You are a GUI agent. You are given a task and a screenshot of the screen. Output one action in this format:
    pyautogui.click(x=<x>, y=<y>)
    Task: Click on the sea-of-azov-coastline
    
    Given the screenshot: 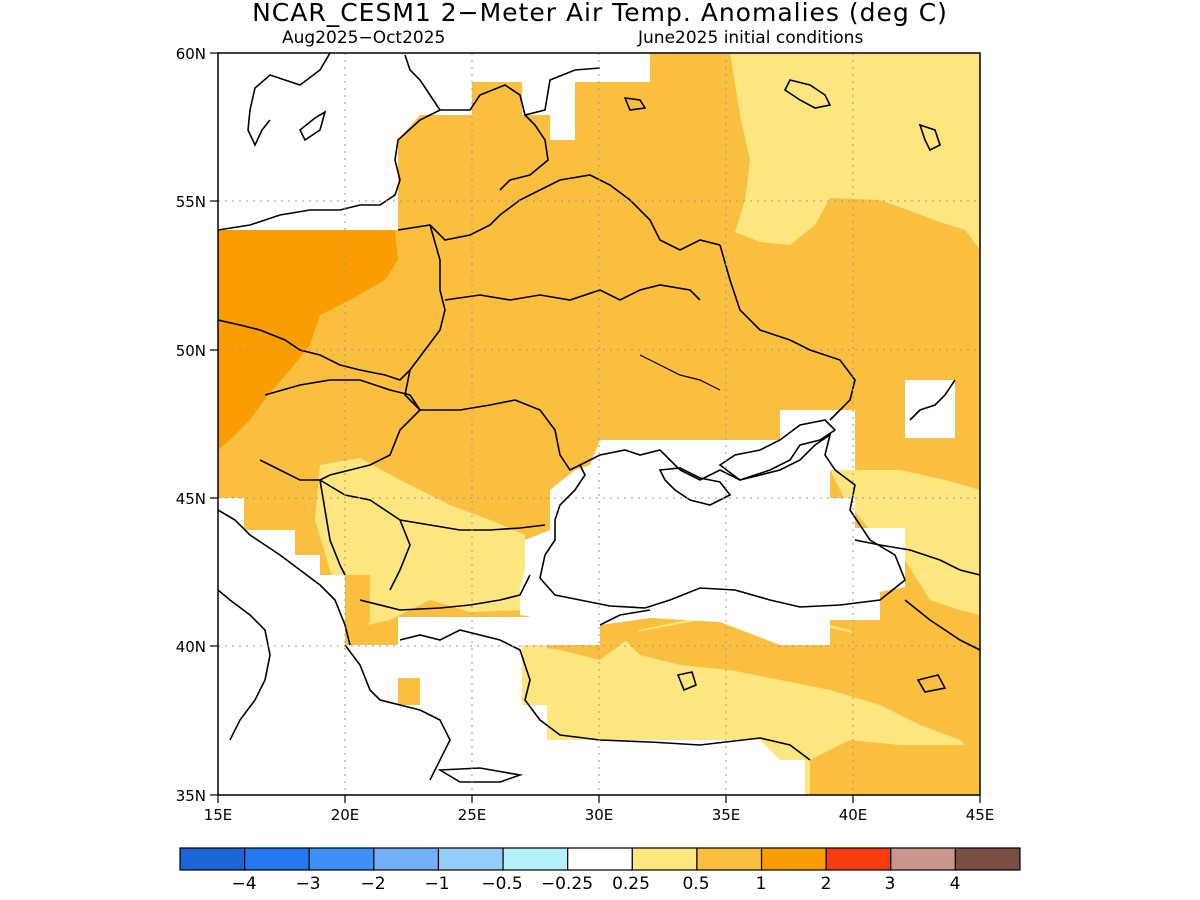 What is the action you would take?
    pyautogui.click(x=777, y=450)
    